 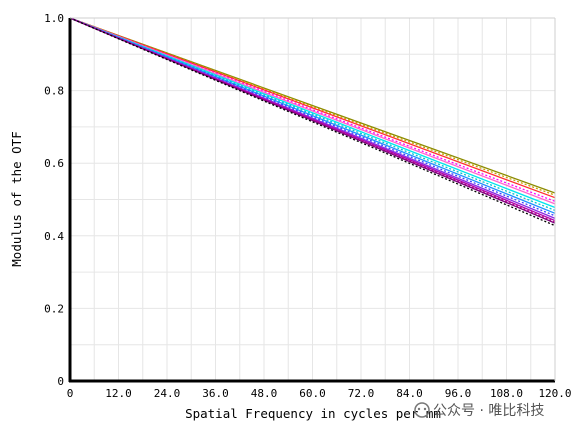 What do you see at coordinates (264, 393) in the screenshot?
I see `x-tick-label: 48.0` at bounding box center [264, 393].